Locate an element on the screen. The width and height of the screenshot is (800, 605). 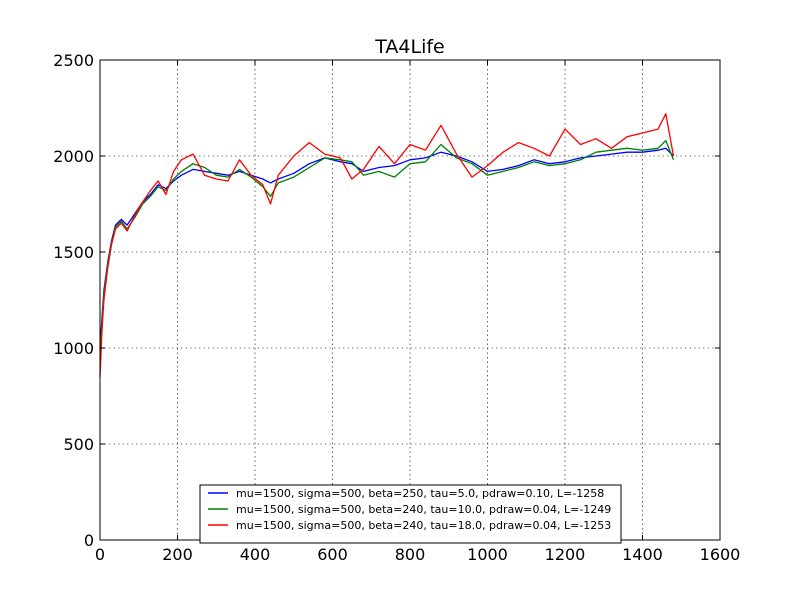
legend-box is located at coordinates (410, 514).